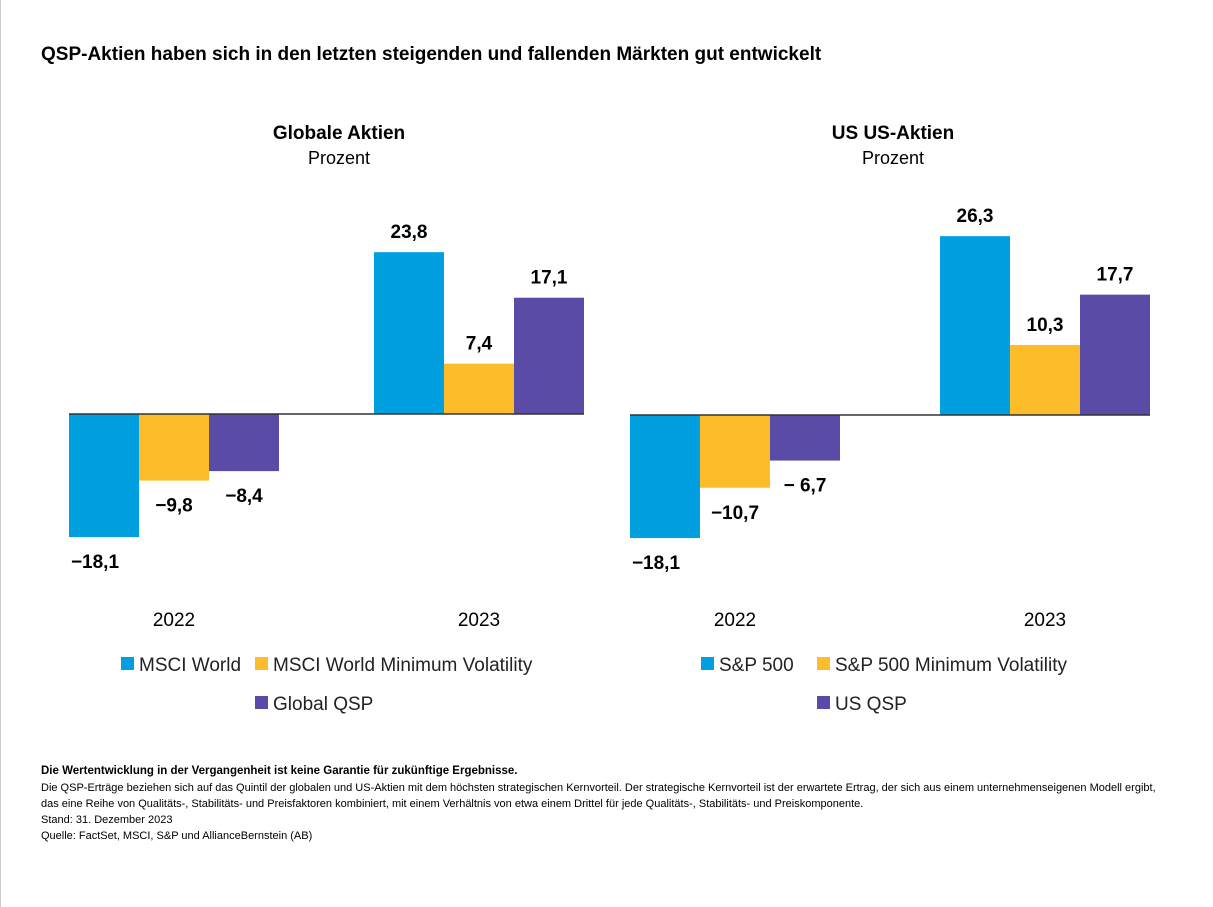 The image size is (1213, 907). What do you see at coordinates (409, 232) in the screenshot?
I see `data-label: 23,8` at bounding box center [409, 232].